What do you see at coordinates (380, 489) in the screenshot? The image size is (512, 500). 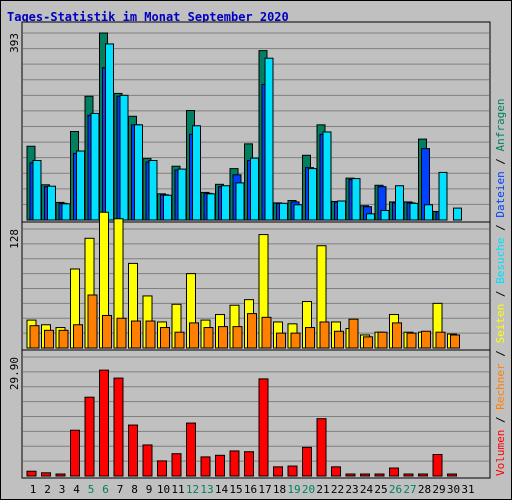 I see `x-tick-label: 25` at bounding box center [380, 489].